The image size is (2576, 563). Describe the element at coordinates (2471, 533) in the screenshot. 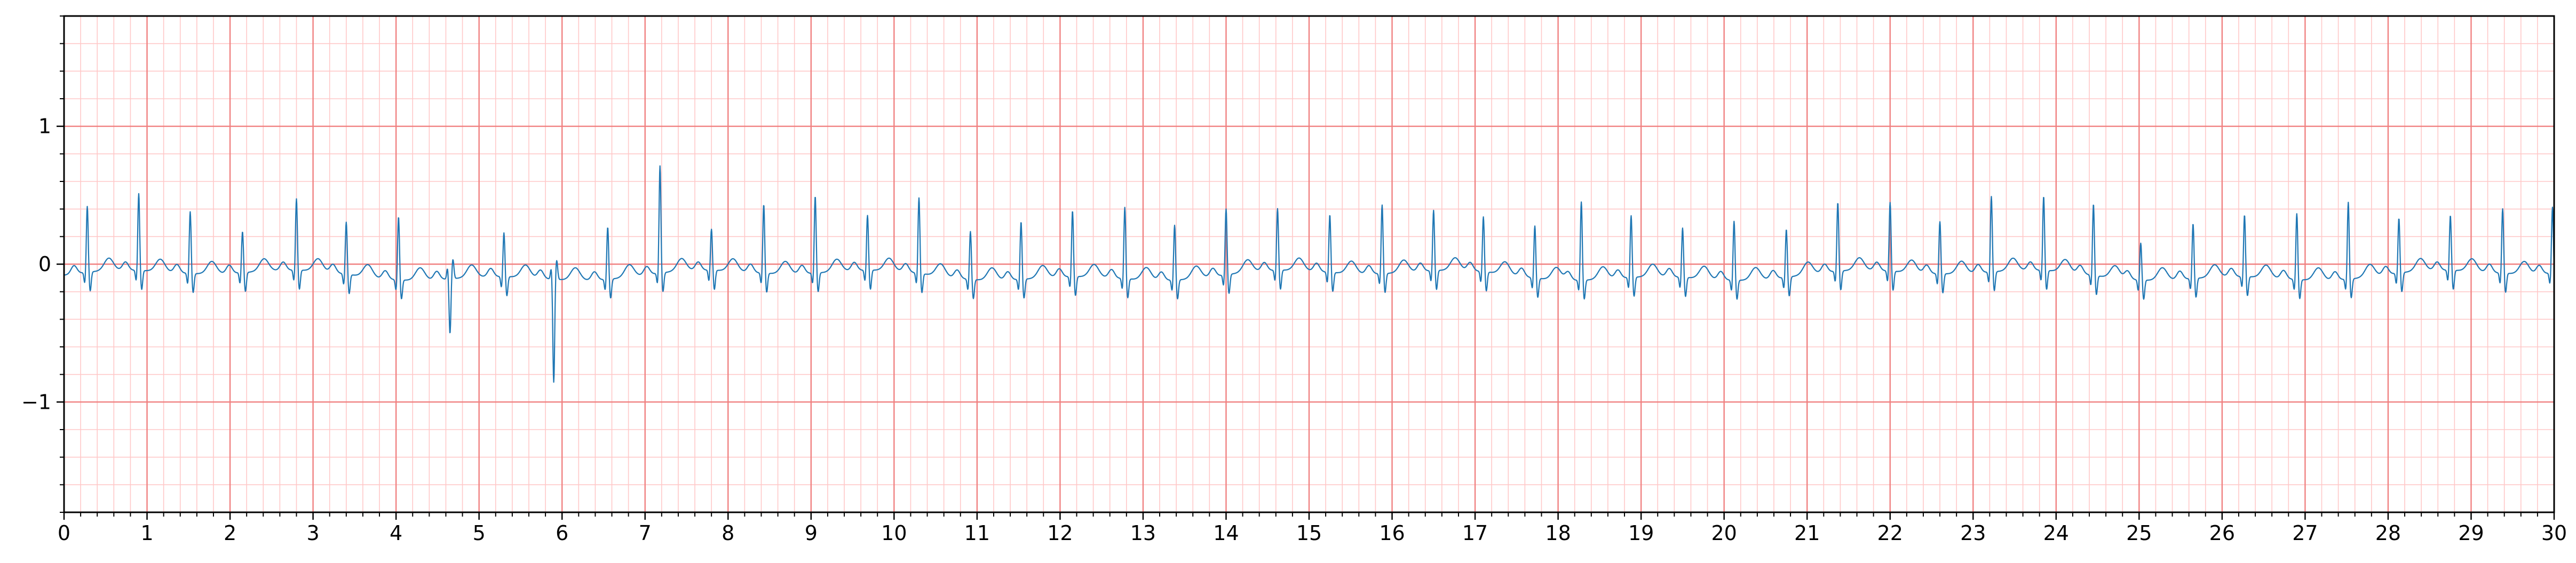

I see `x-tick-label: 29` at that location.